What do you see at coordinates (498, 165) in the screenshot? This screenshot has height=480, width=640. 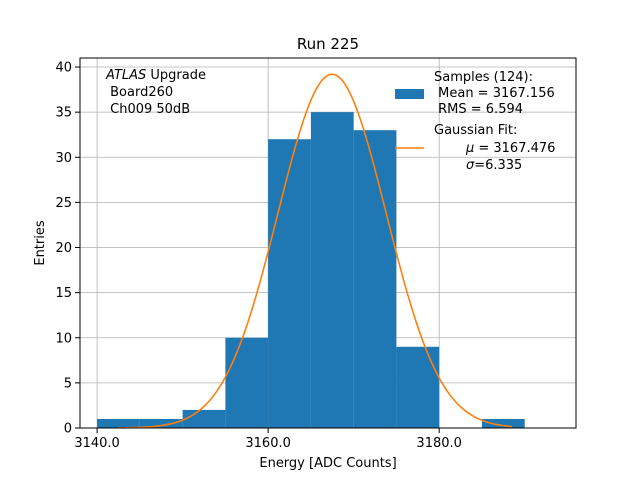 I see `legend-sigma-value: =6.335` at bounding box center [498, 165].